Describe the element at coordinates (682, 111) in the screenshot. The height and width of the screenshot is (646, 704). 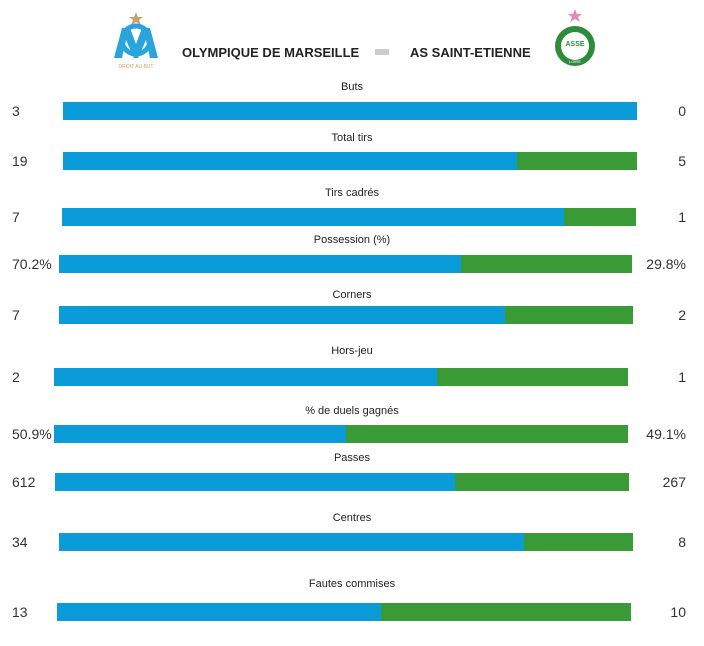
I see `away-value: 0` at that location.